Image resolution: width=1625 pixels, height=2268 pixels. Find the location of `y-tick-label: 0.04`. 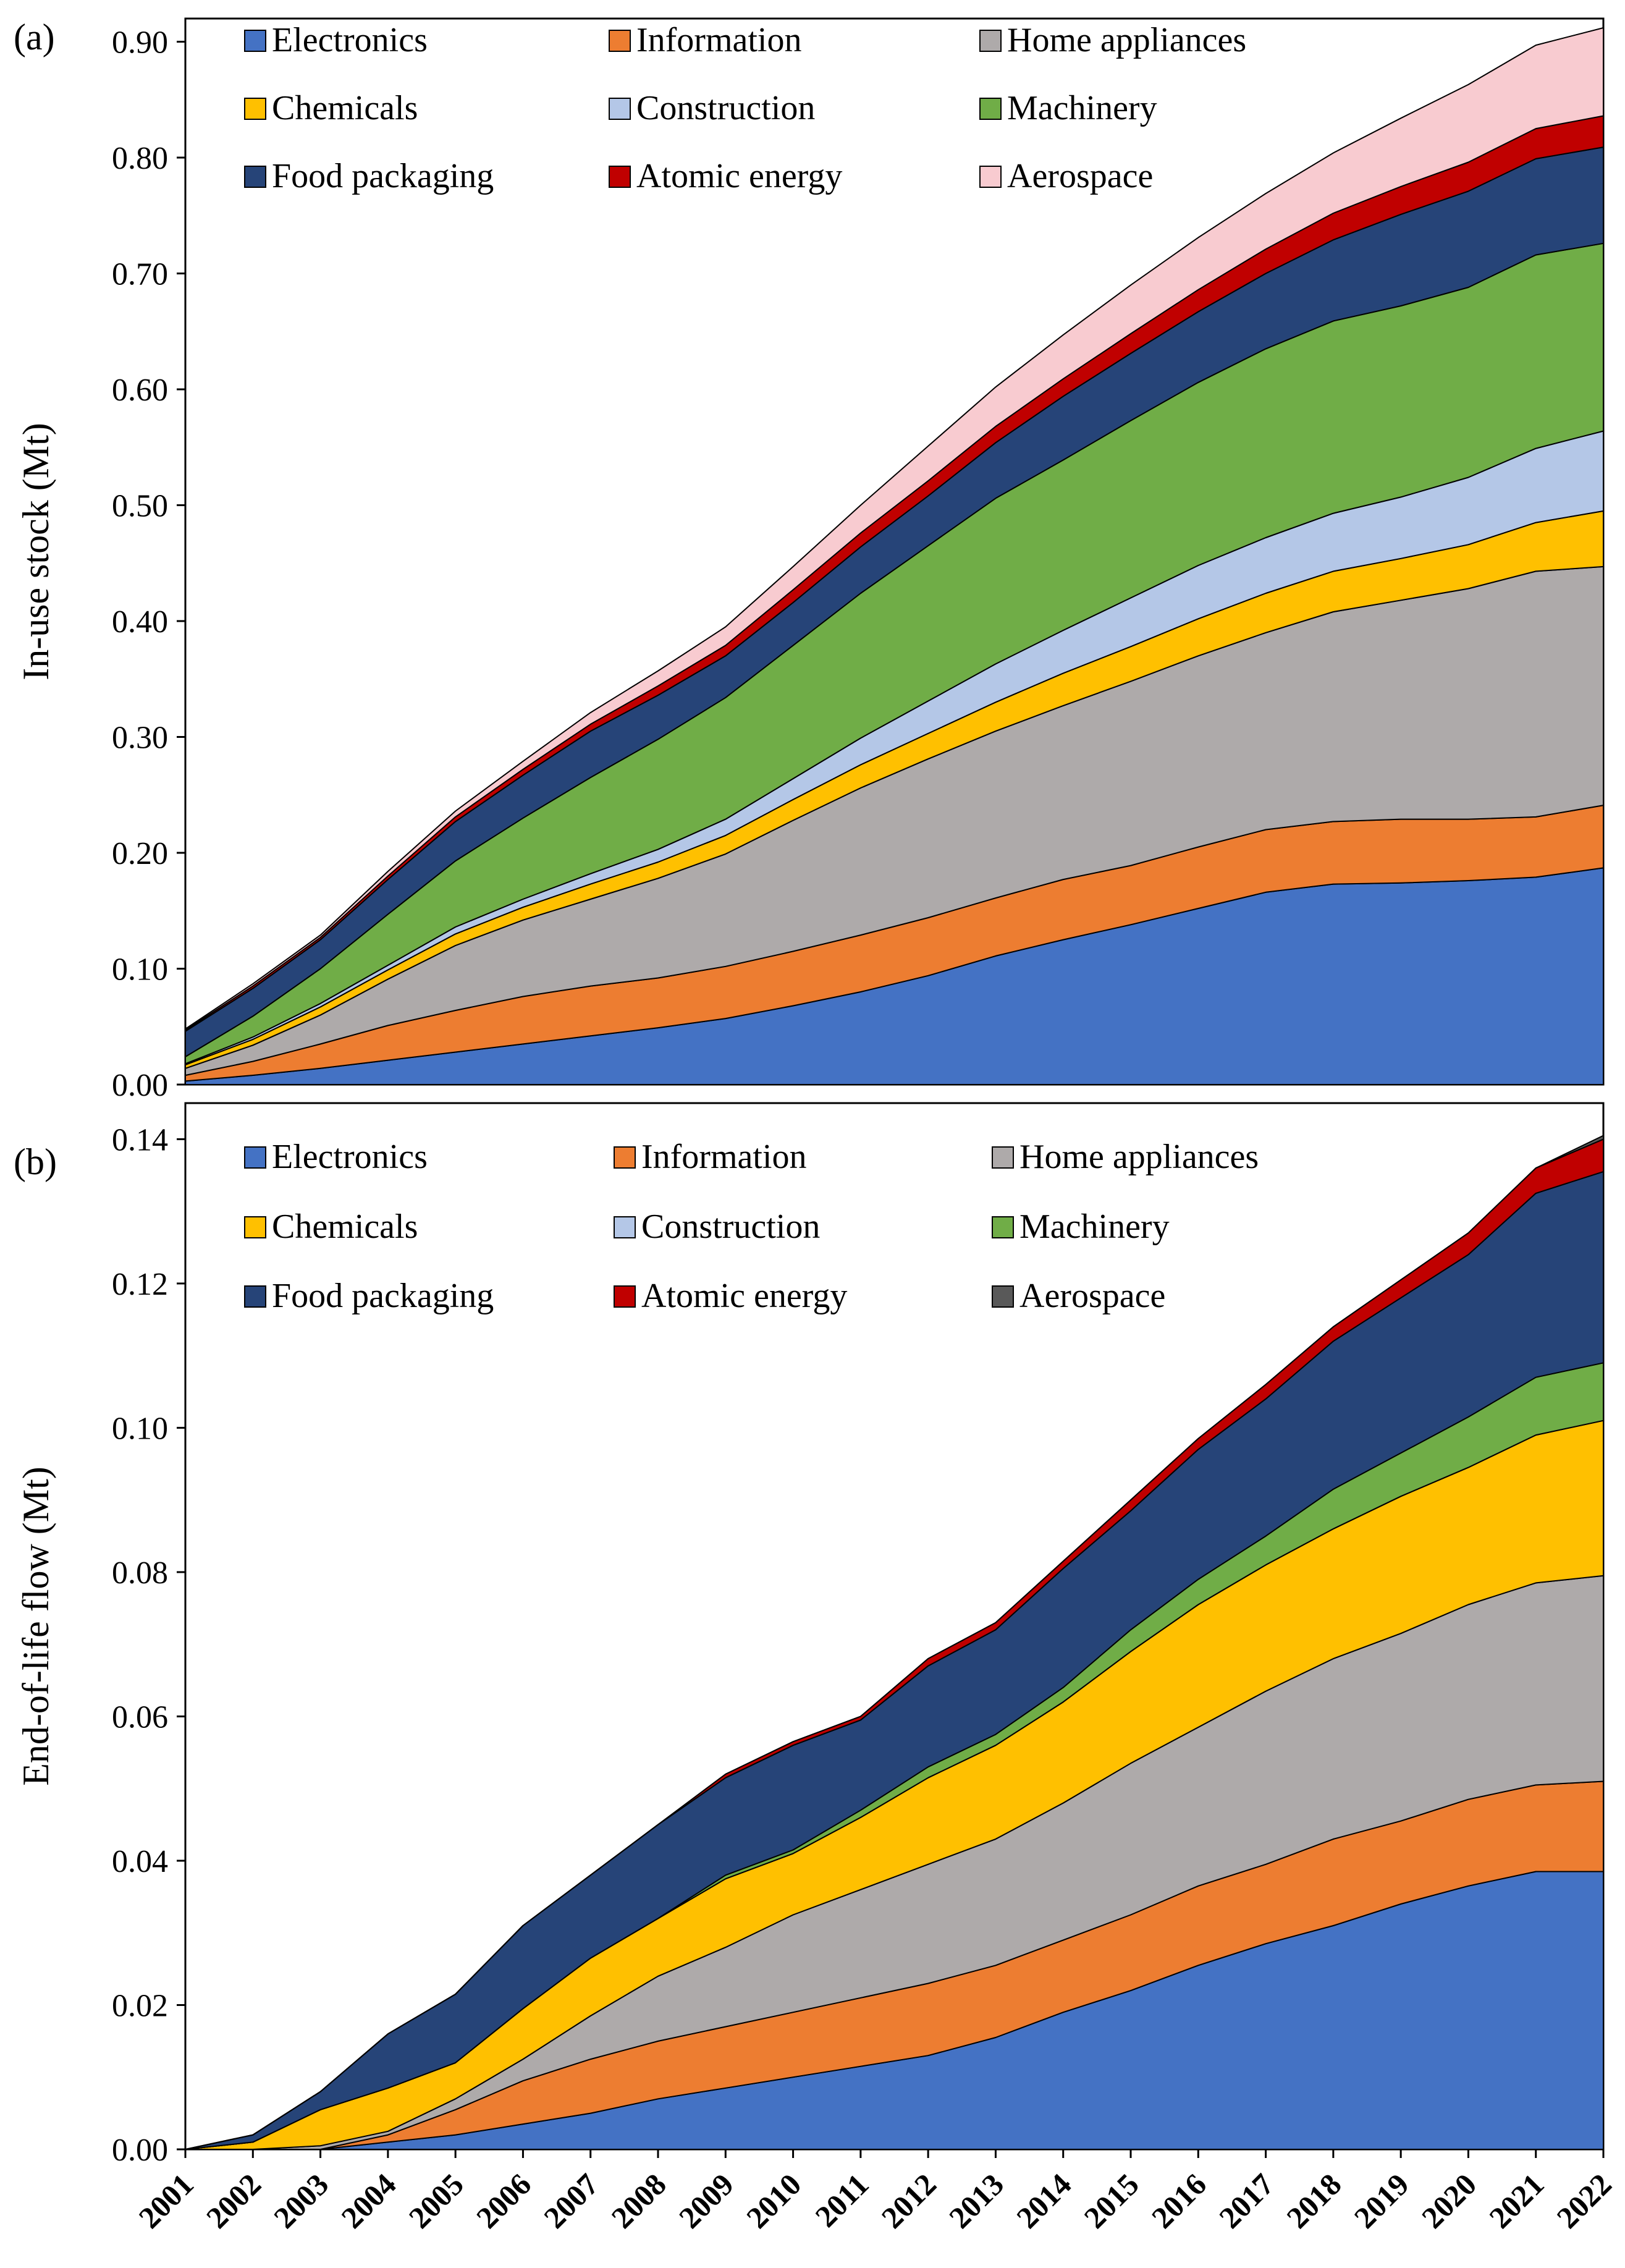

y-tick-label: 0.04 is located at coordinates (140, 1861).